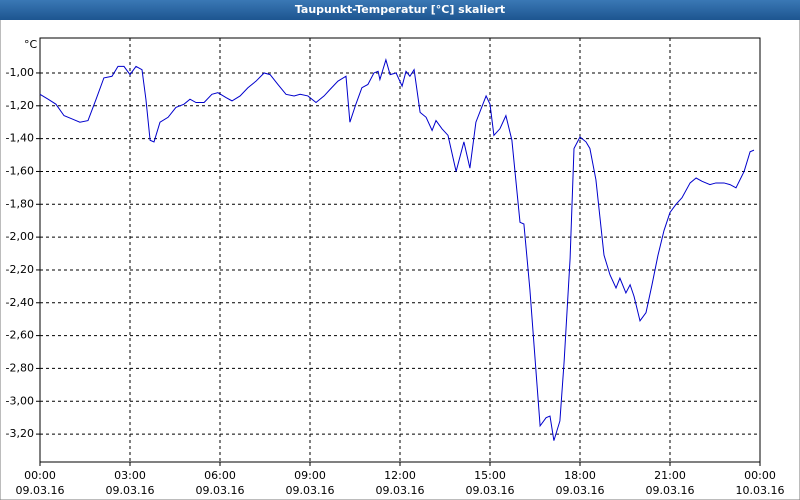 Image resolution: width=800 pixels, height=500 pixels. Describe the element at coordinates (670, 475) in the screenshot. I see `x-tick-label: 21:00` at that location.